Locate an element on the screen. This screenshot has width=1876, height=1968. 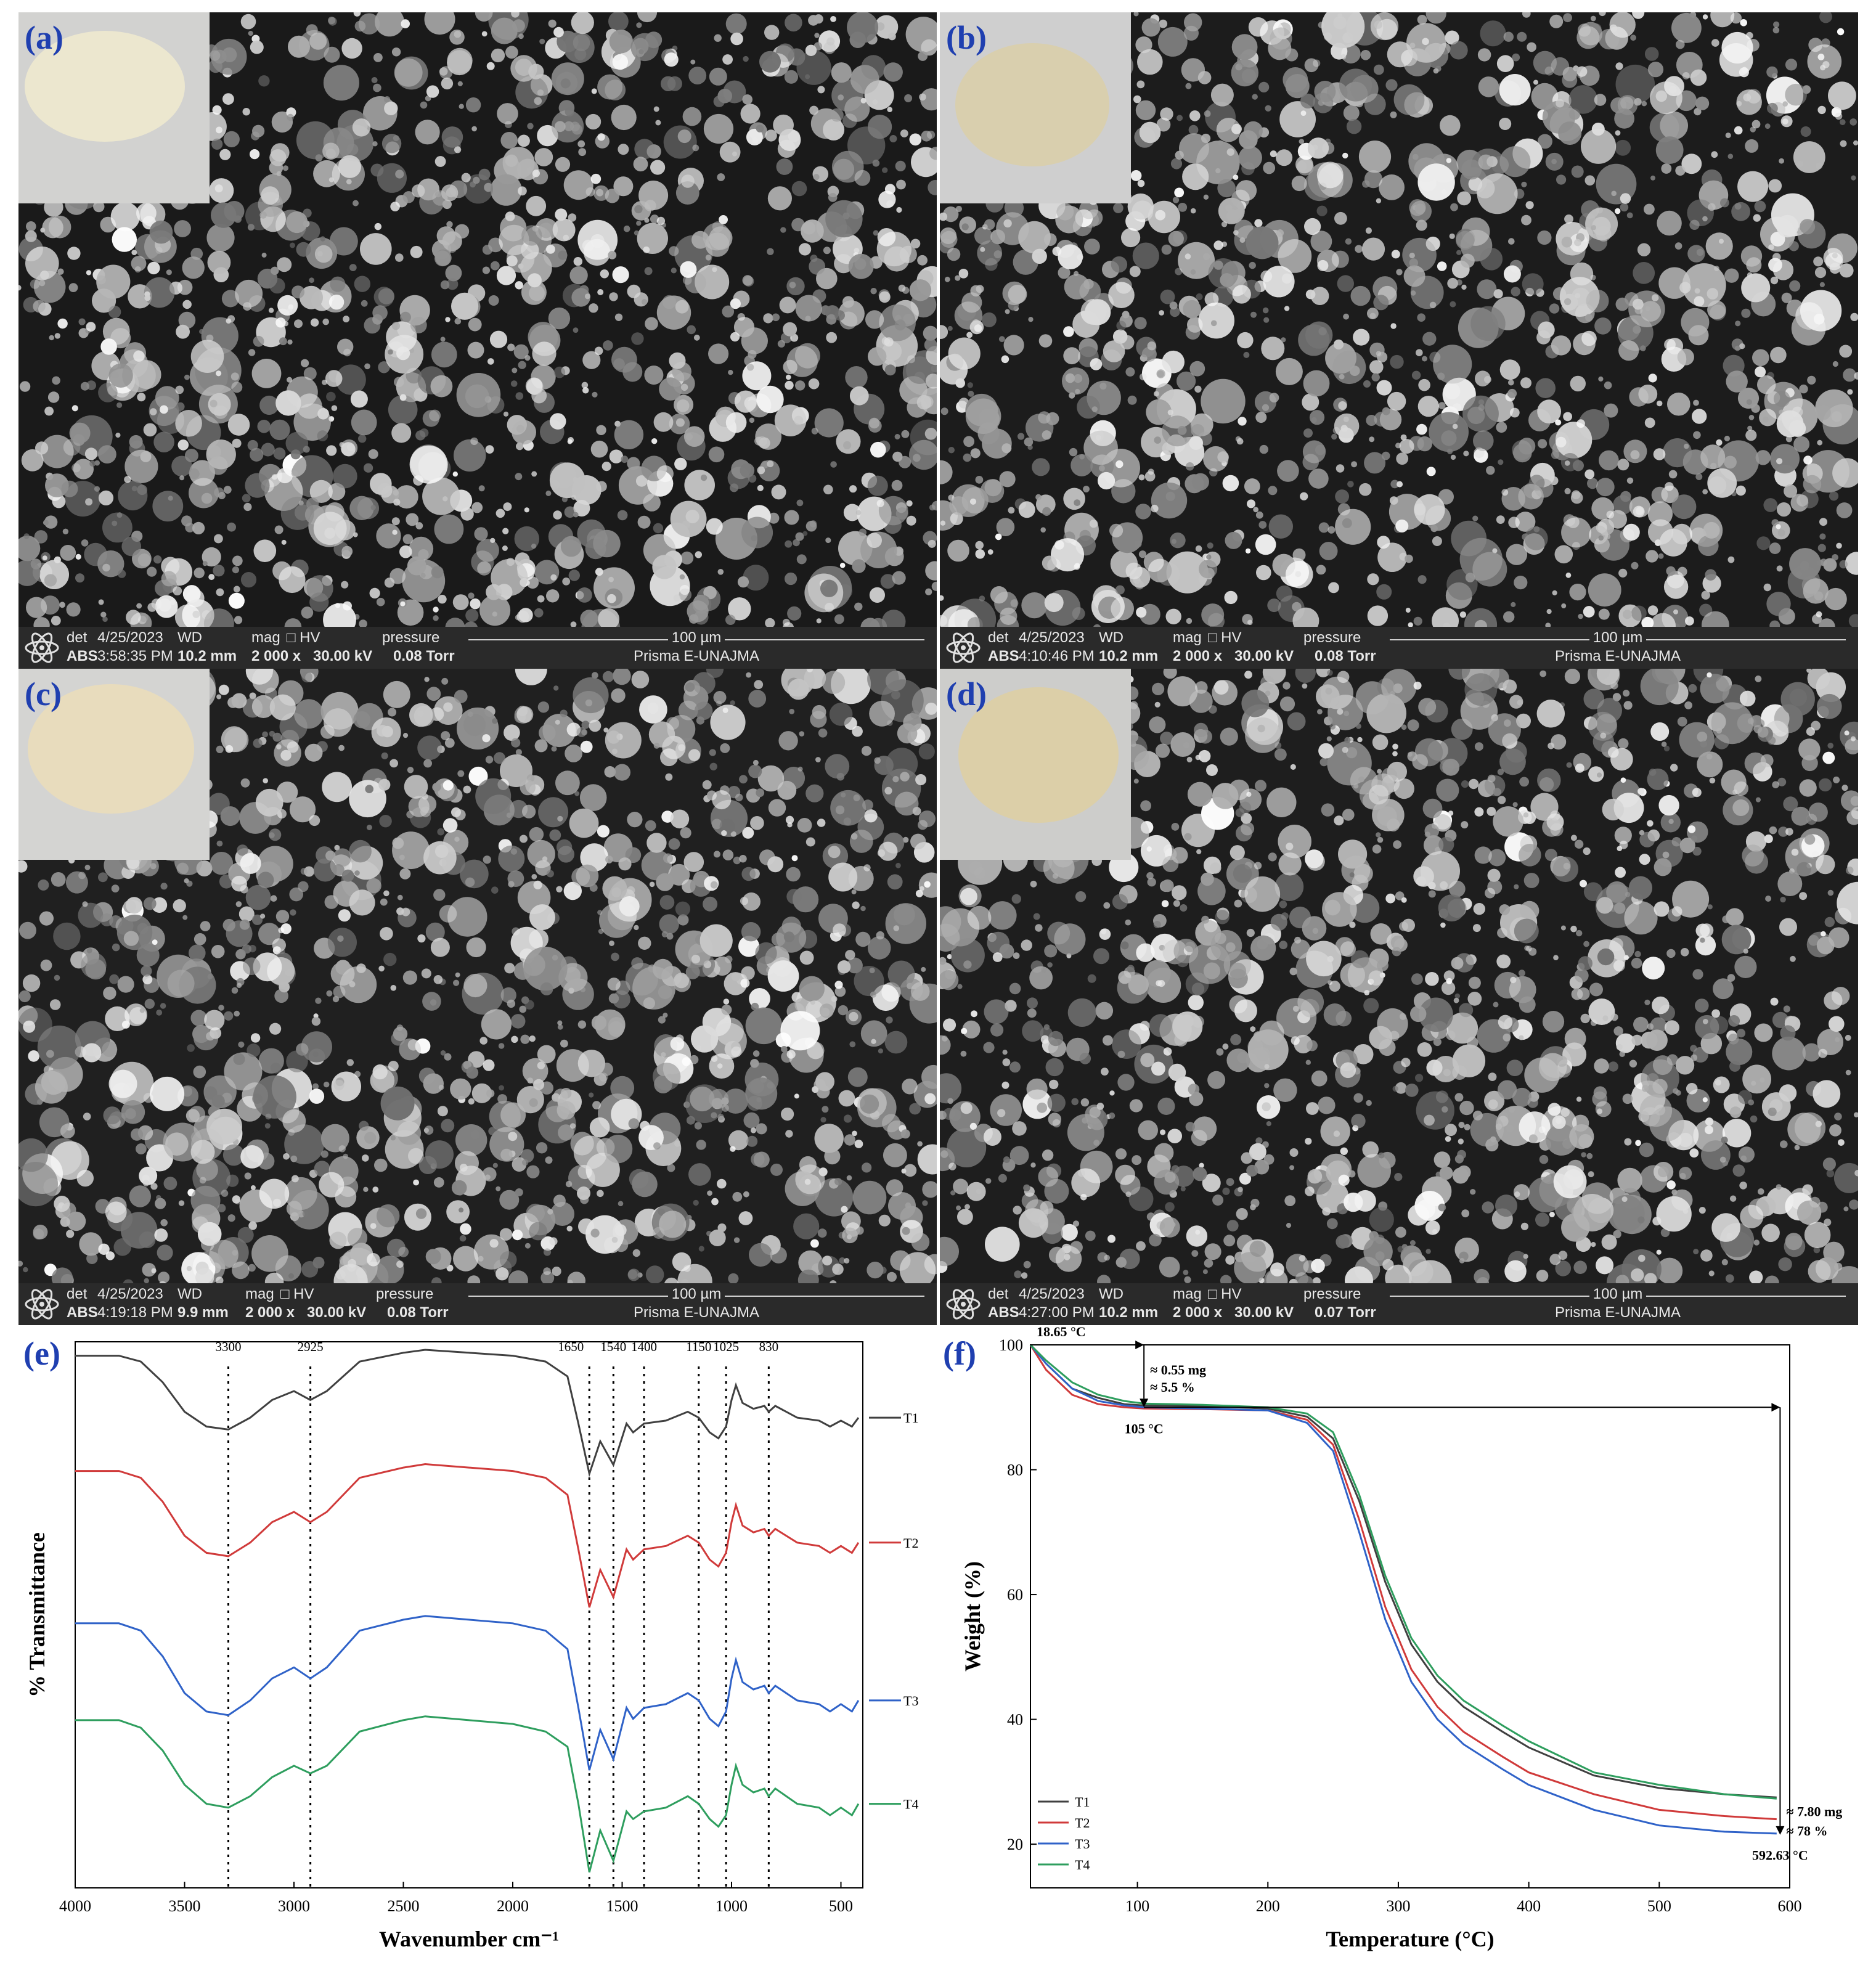
y-tick-label: 40 is located at coordinates (1015, 1720).